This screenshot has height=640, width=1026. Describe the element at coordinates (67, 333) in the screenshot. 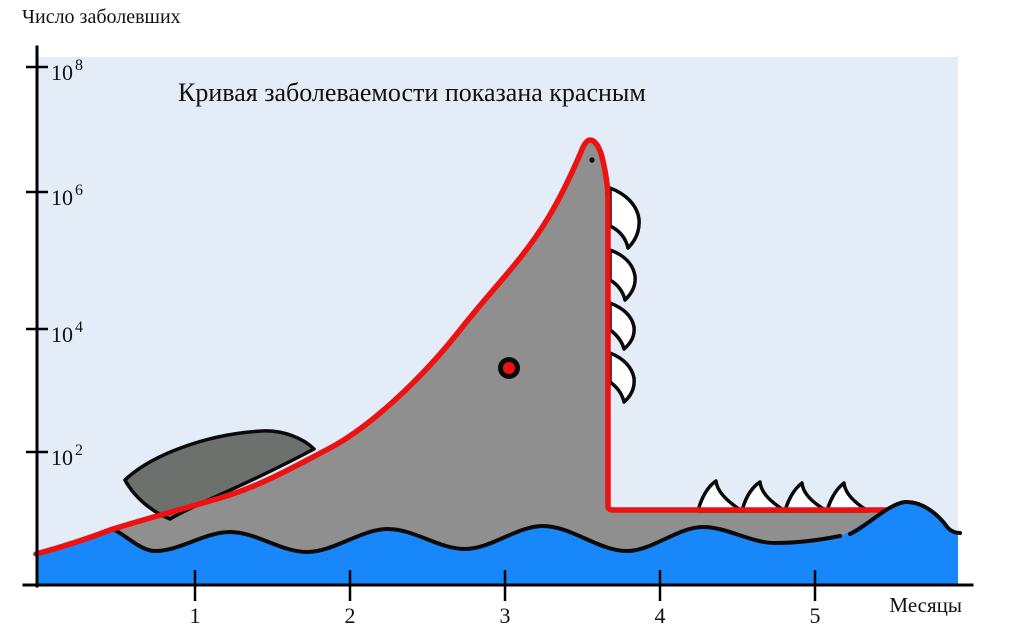

I see `y-tick-label: 10 4` at that location.